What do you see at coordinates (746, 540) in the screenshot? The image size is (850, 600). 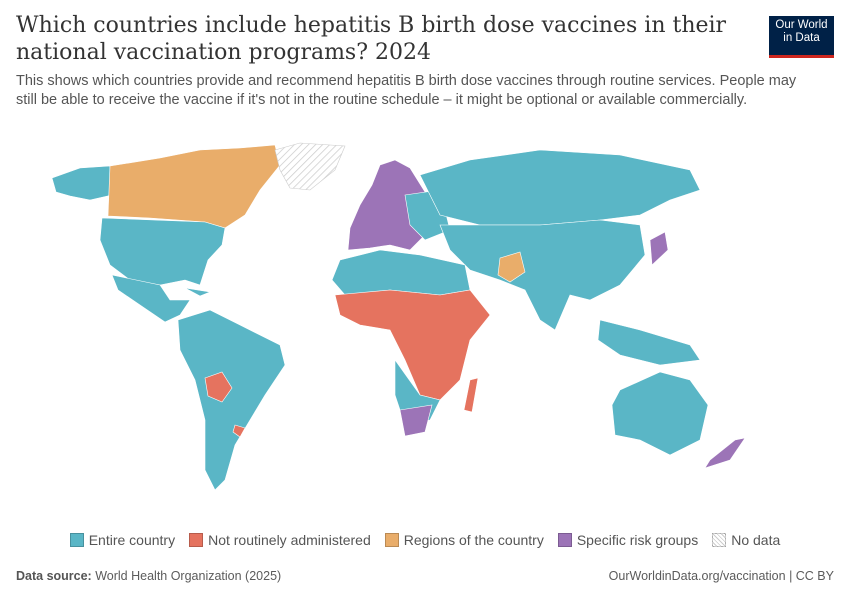 I see `legend-item-no-data: No data` at bounding box center [746, 540].